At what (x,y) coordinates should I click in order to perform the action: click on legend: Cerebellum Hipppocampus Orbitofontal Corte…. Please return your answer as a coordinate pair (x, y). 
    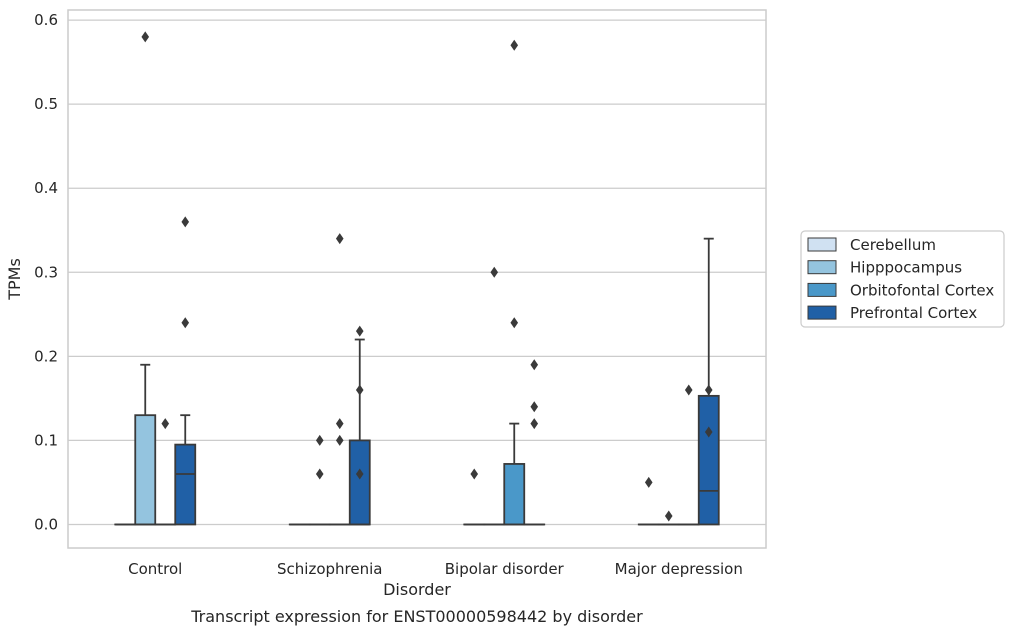
    Looking at the image, I should click on (902, 279).